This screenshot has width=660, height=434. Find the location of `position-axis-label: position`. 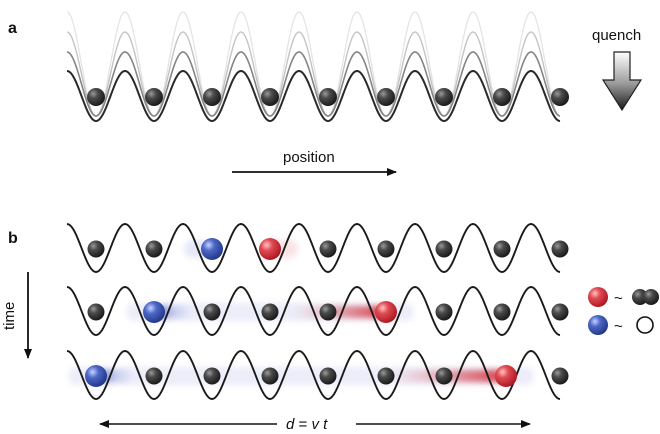

position-axis-label: position is located at coordinates (309, 157).